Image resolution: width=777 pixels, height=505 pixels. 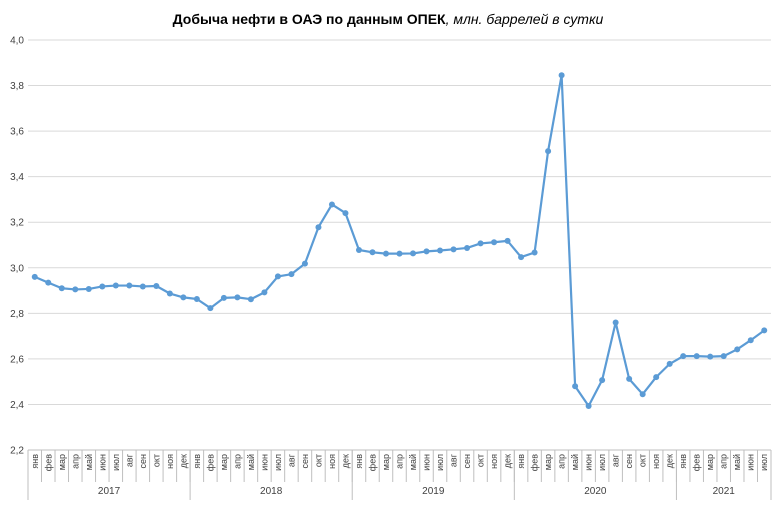 What do you see at coordinates (17, 41) in the screenshot?
I see `y-tick-label: 4,0` at bounding box center [17, 41].